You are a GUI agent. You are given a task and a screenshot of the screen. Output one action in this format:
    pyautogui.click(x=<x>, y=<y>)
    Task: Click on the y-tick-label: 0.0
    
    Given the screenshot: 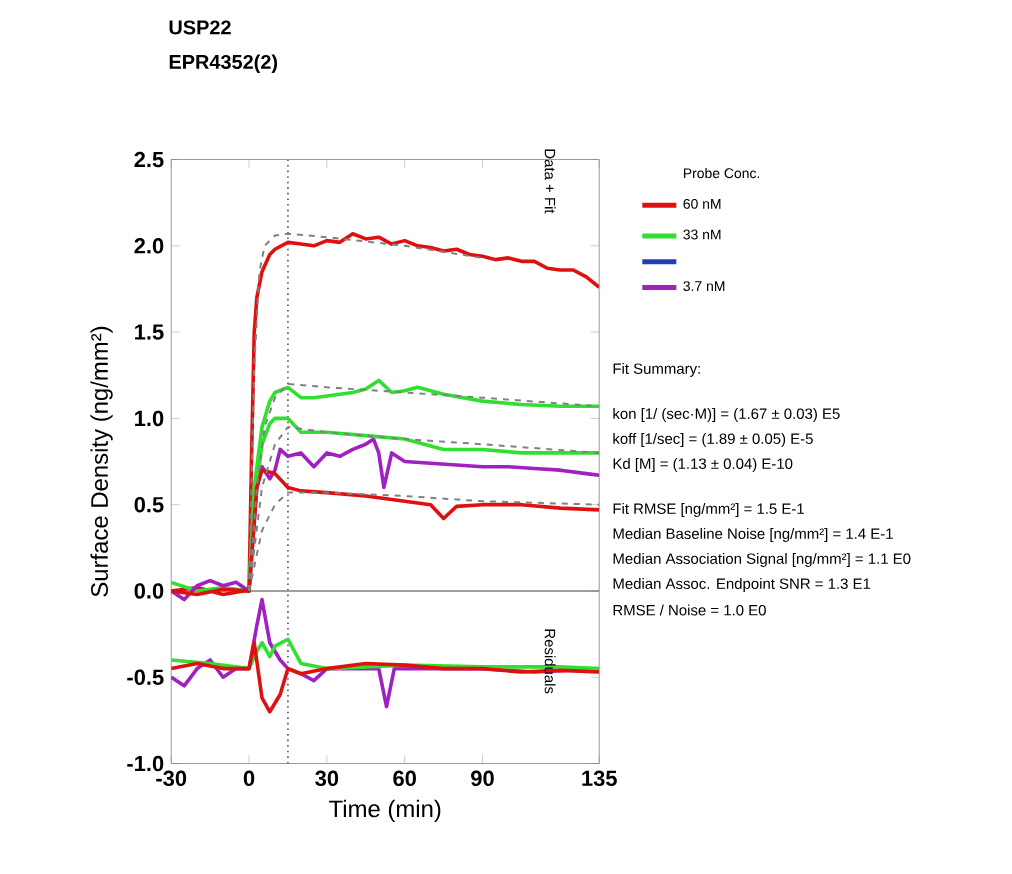 What is the action you would take?
    pyautogui.click(x=149, y=591)
    